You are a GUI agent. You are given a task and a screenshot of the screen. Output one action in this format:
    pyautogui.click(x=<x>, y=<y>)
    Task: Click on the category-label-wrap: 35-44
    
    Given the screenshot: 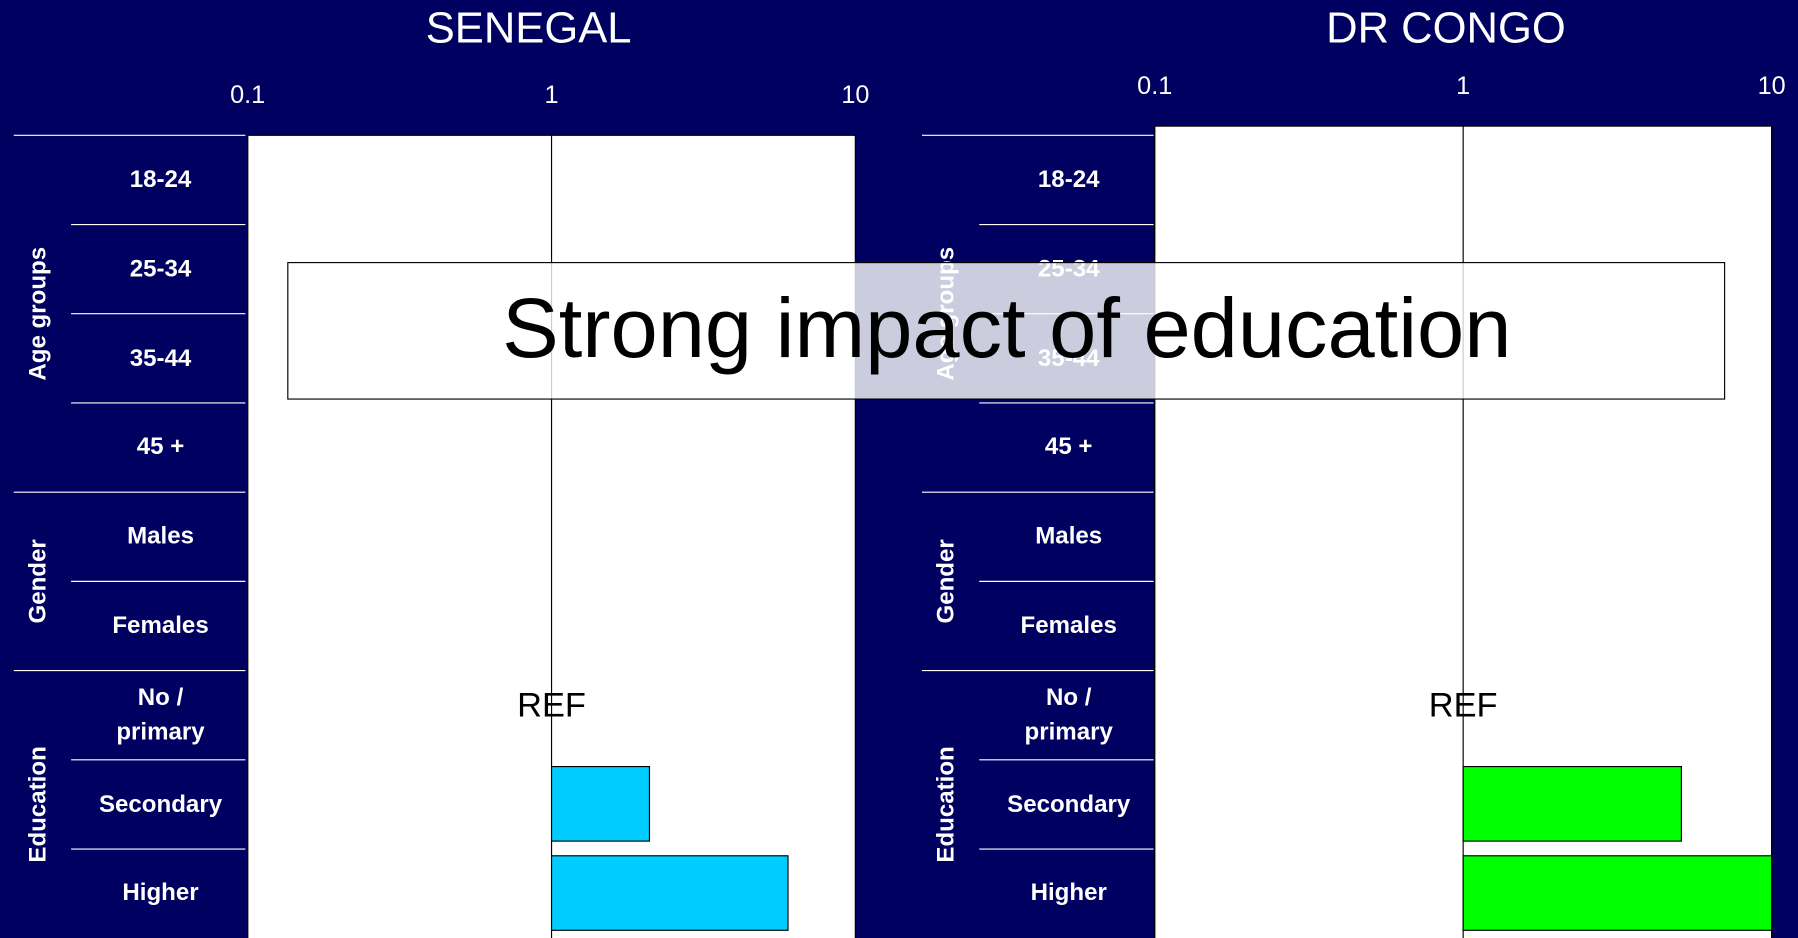 What is the action you would take?
    pyautogui.click(x=160, y=358)
    